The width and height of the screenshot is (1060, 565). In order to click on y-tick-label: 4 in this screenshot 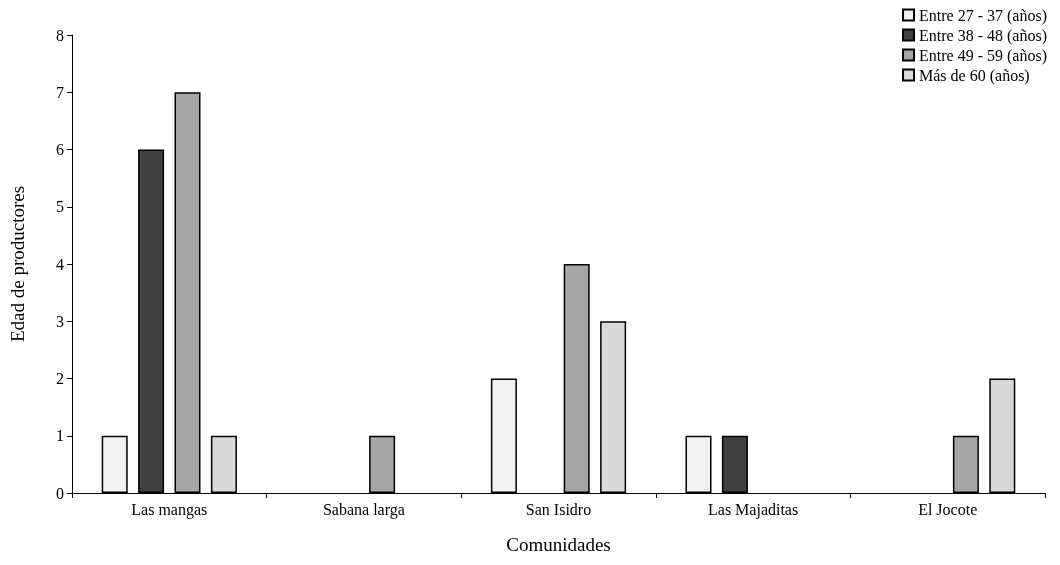, I will do `click(60, 264)`.